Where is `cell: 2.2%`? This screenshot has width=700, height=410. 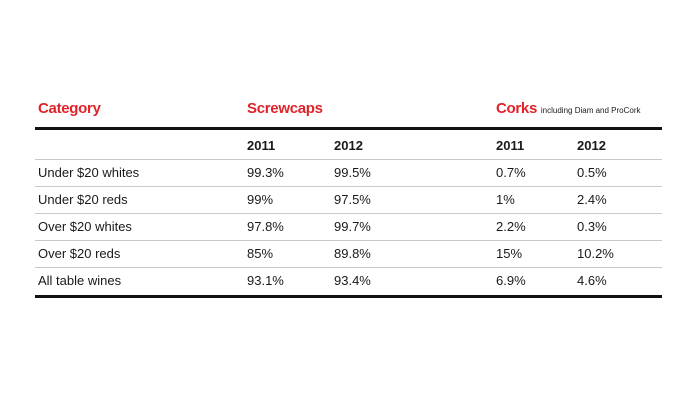
cell: 2.2% is located at coordinates (511, 226).